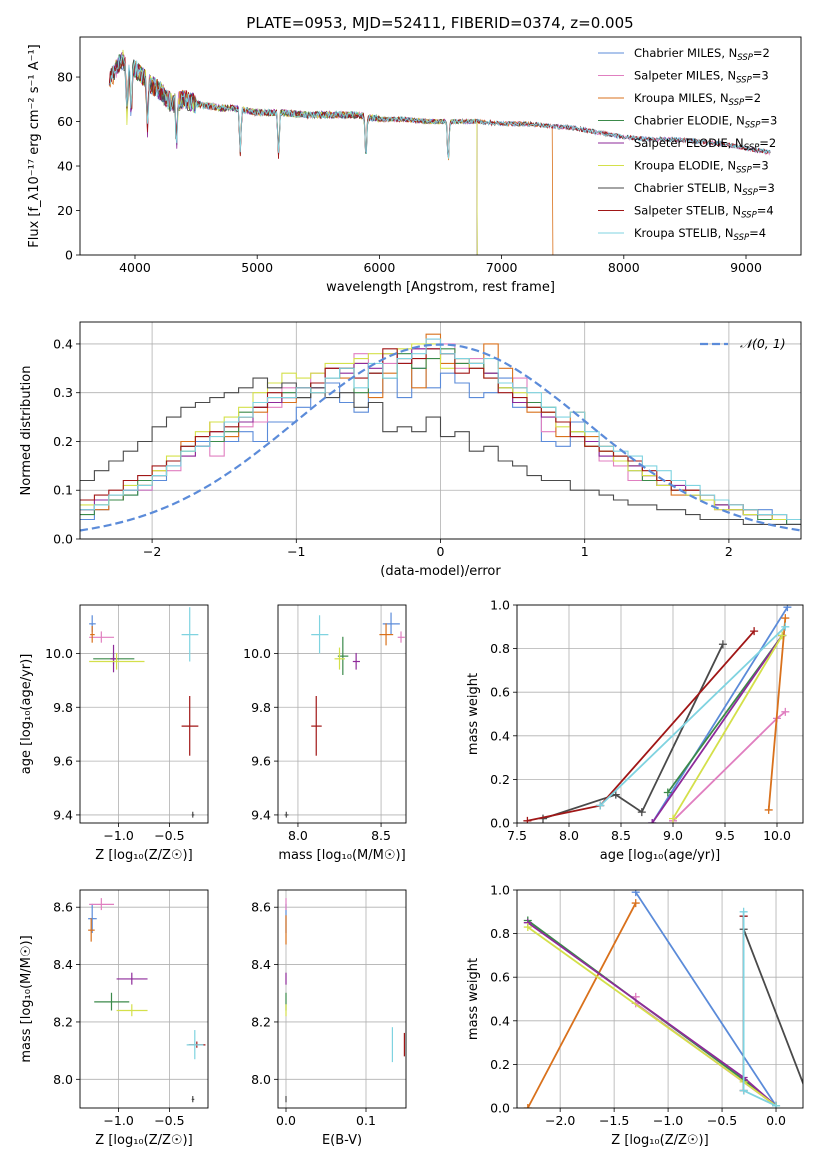  What do you see at coordinates (63, 490) in the screenshot?
I see `y-tick-label: 0.1` at bounding box center [63, 490].